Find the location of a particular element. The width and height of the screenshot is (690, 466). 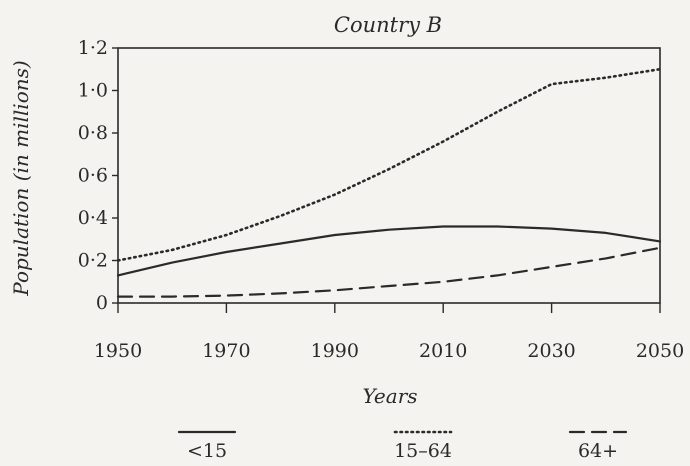

y-tick-label: 1·0 is located at coordinates (93, 91).